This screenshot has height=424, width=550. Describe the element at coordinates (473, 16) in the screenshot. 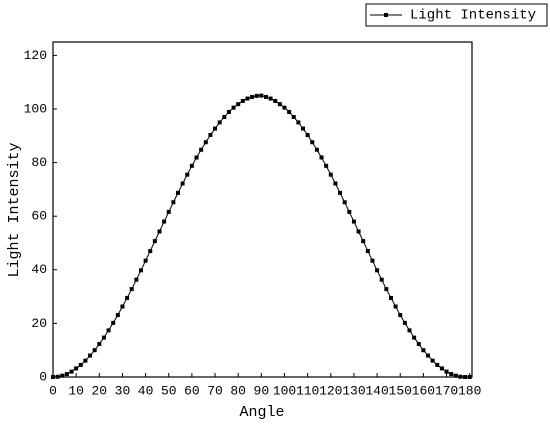

I see `legend-label: Light Intensity` at that location.